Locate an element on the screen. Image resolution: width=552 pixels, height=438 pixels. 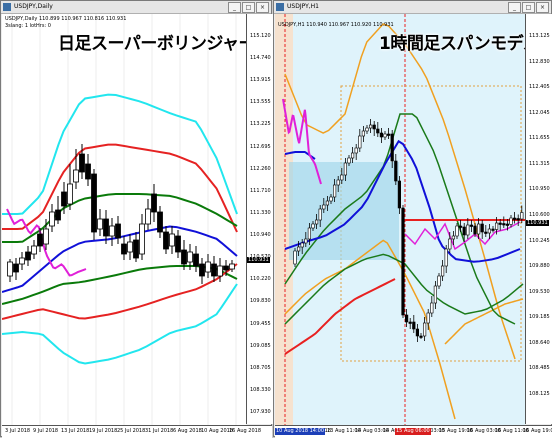
h1-time-label: 16 Aug 11:00 is located at coordinates (512, 431).